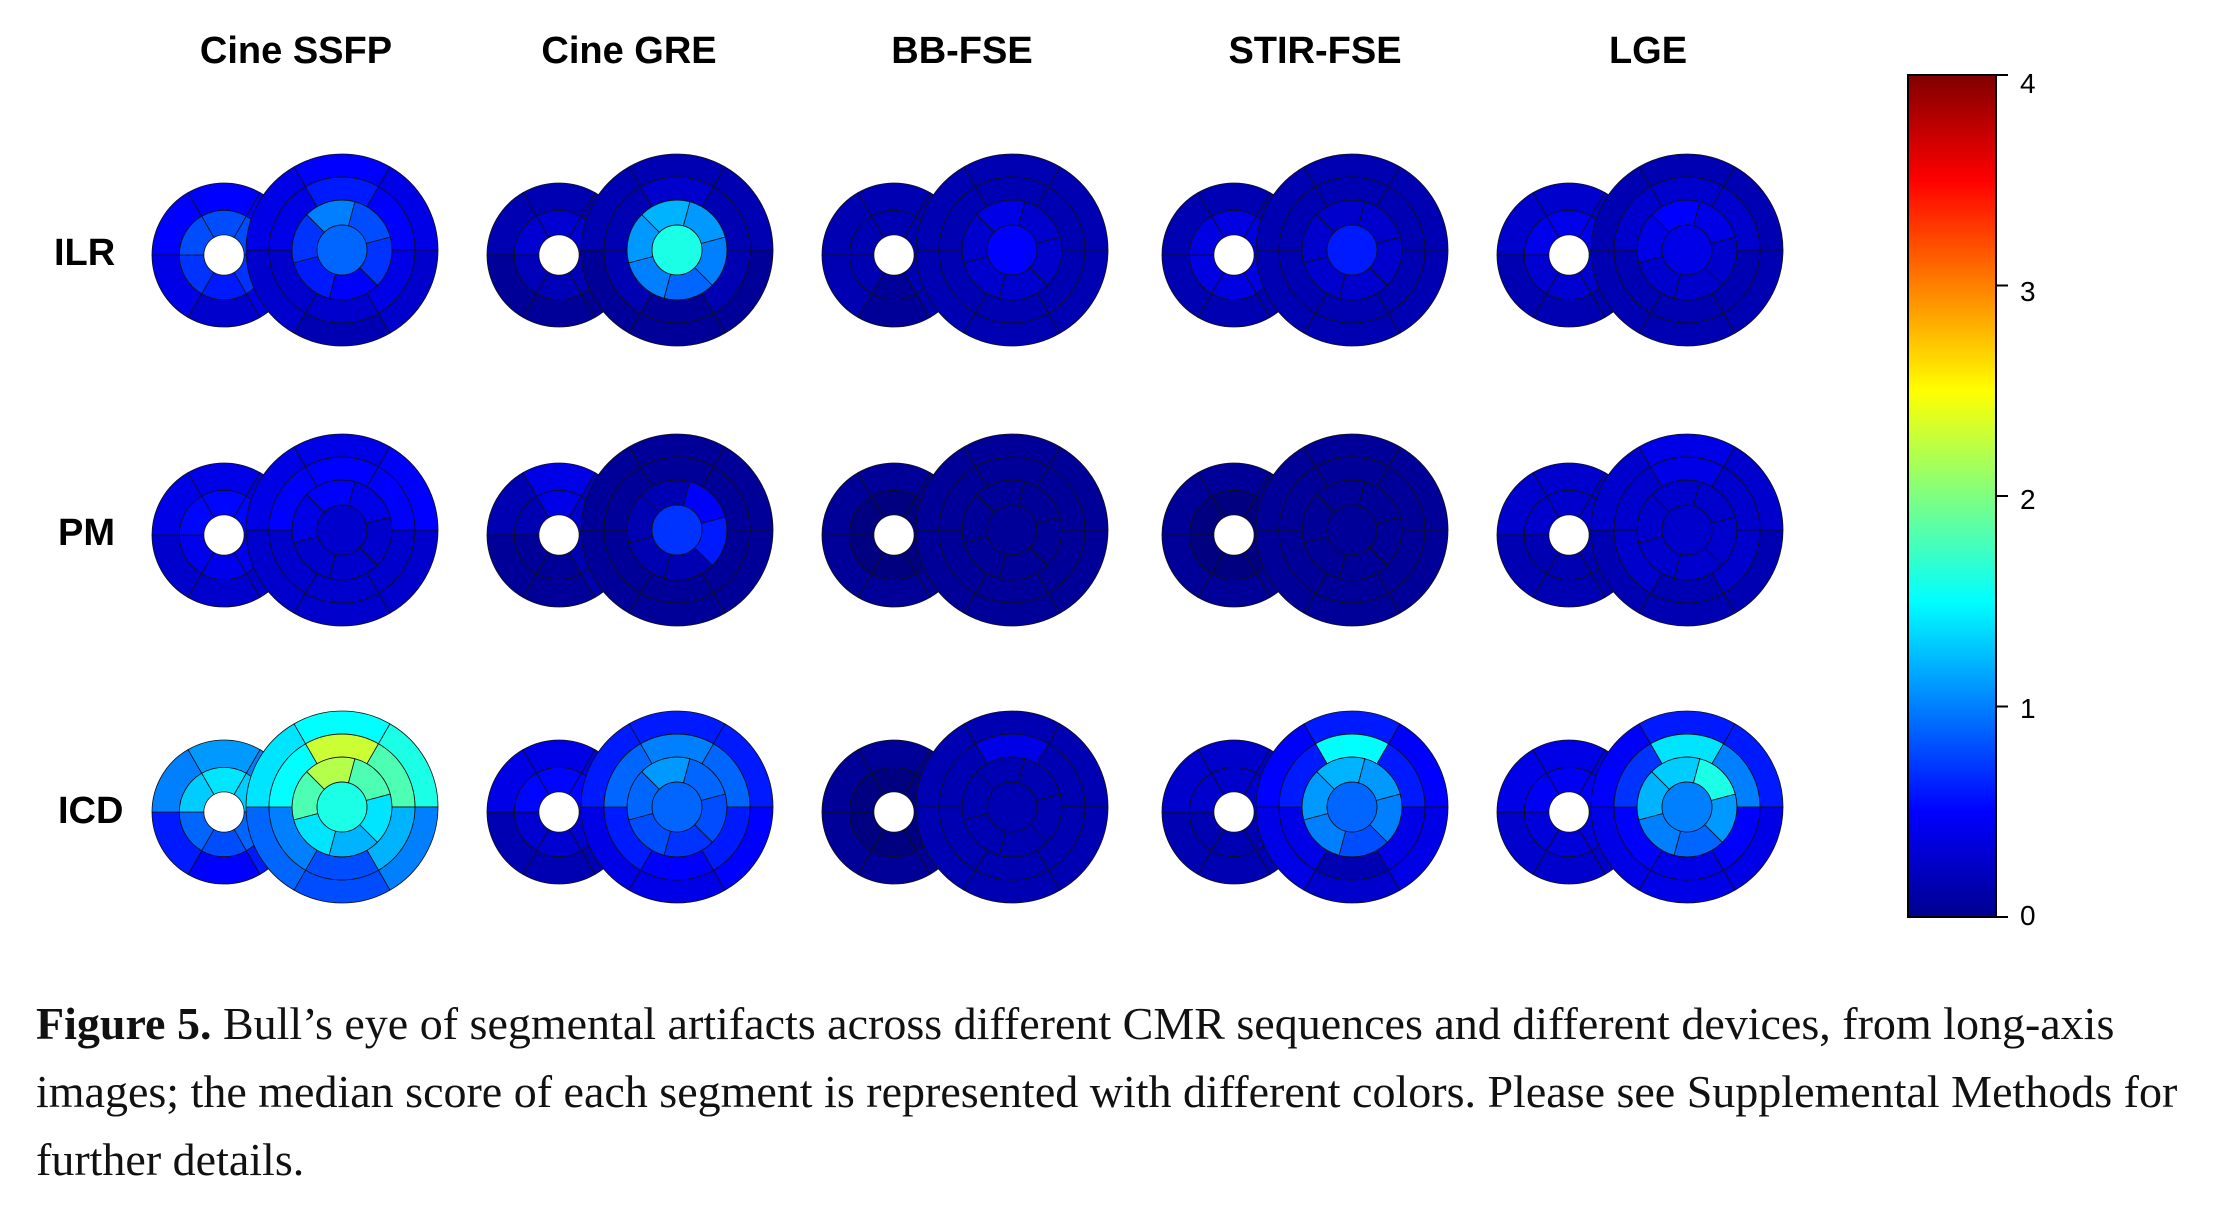 The image size is (2222, 1218). Describe the element at coordinates (2028, 291) in the screenshot. I see `colorbar-tick-label-3: 3` at that location.